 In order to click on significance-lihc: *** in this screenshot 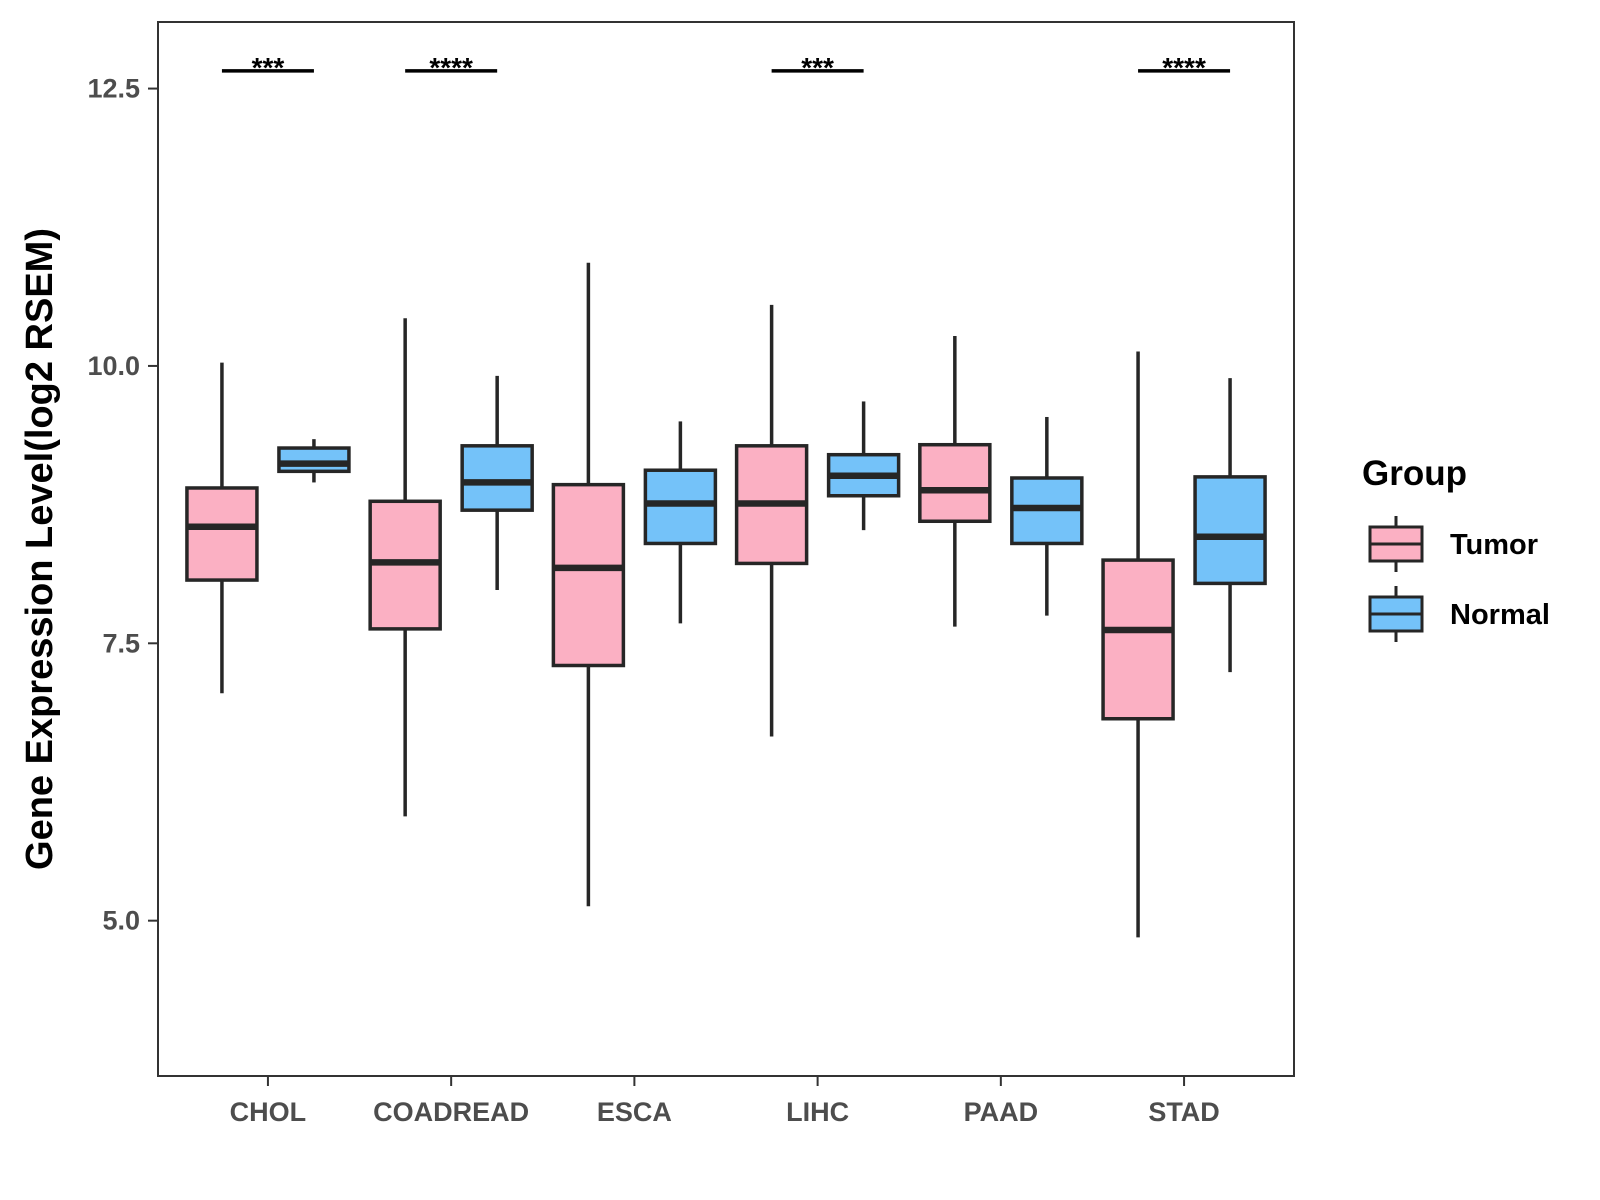, I will do `click(817, 67)`.